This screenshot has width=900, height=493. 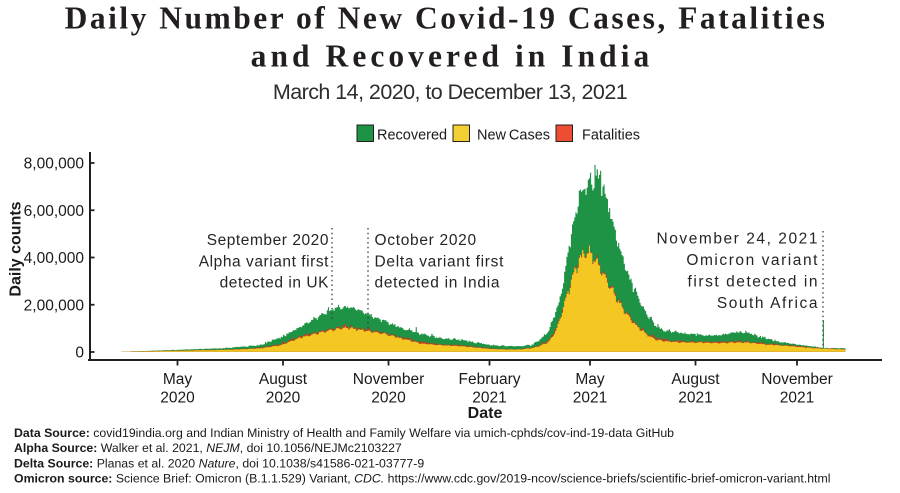 What do you see at coordinates (438, 283) in the screenshot?
I see `svg-text: detected in India` at bounding box center [438, 283].